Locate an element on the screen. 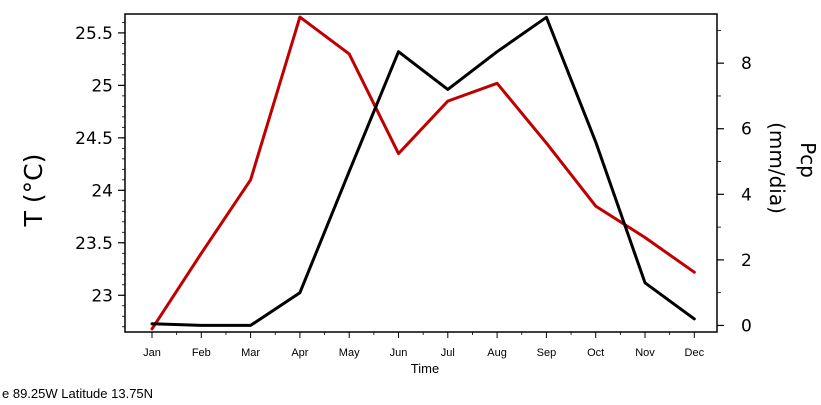 This screenshot has height=405, width=821. x-tick-label: Jan is located at coordinates (152, 353).